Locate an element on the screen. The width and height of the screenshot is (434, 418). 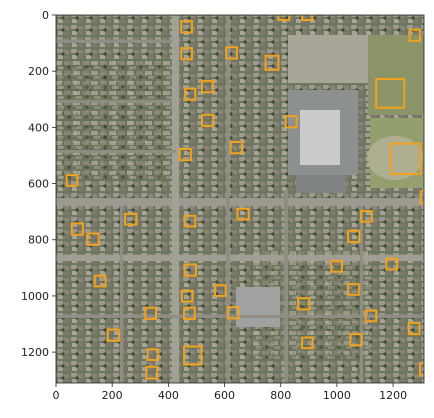
y-tick-label: 400 is located at coordinates (38, 127).